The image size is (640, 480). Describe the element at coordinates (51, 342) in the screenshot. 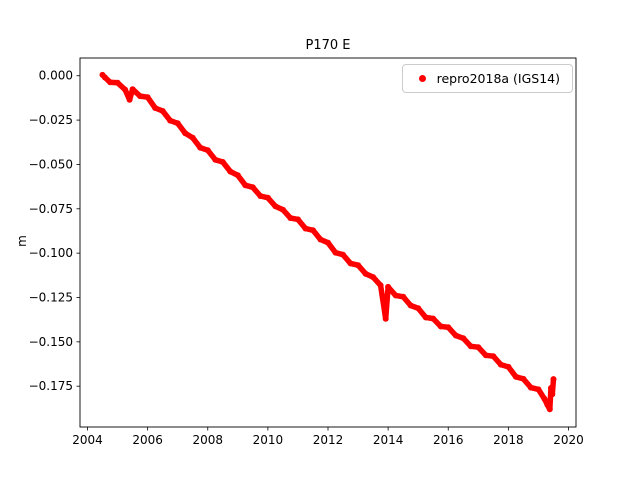

I see `y-tick-label: −0.150` at that location.